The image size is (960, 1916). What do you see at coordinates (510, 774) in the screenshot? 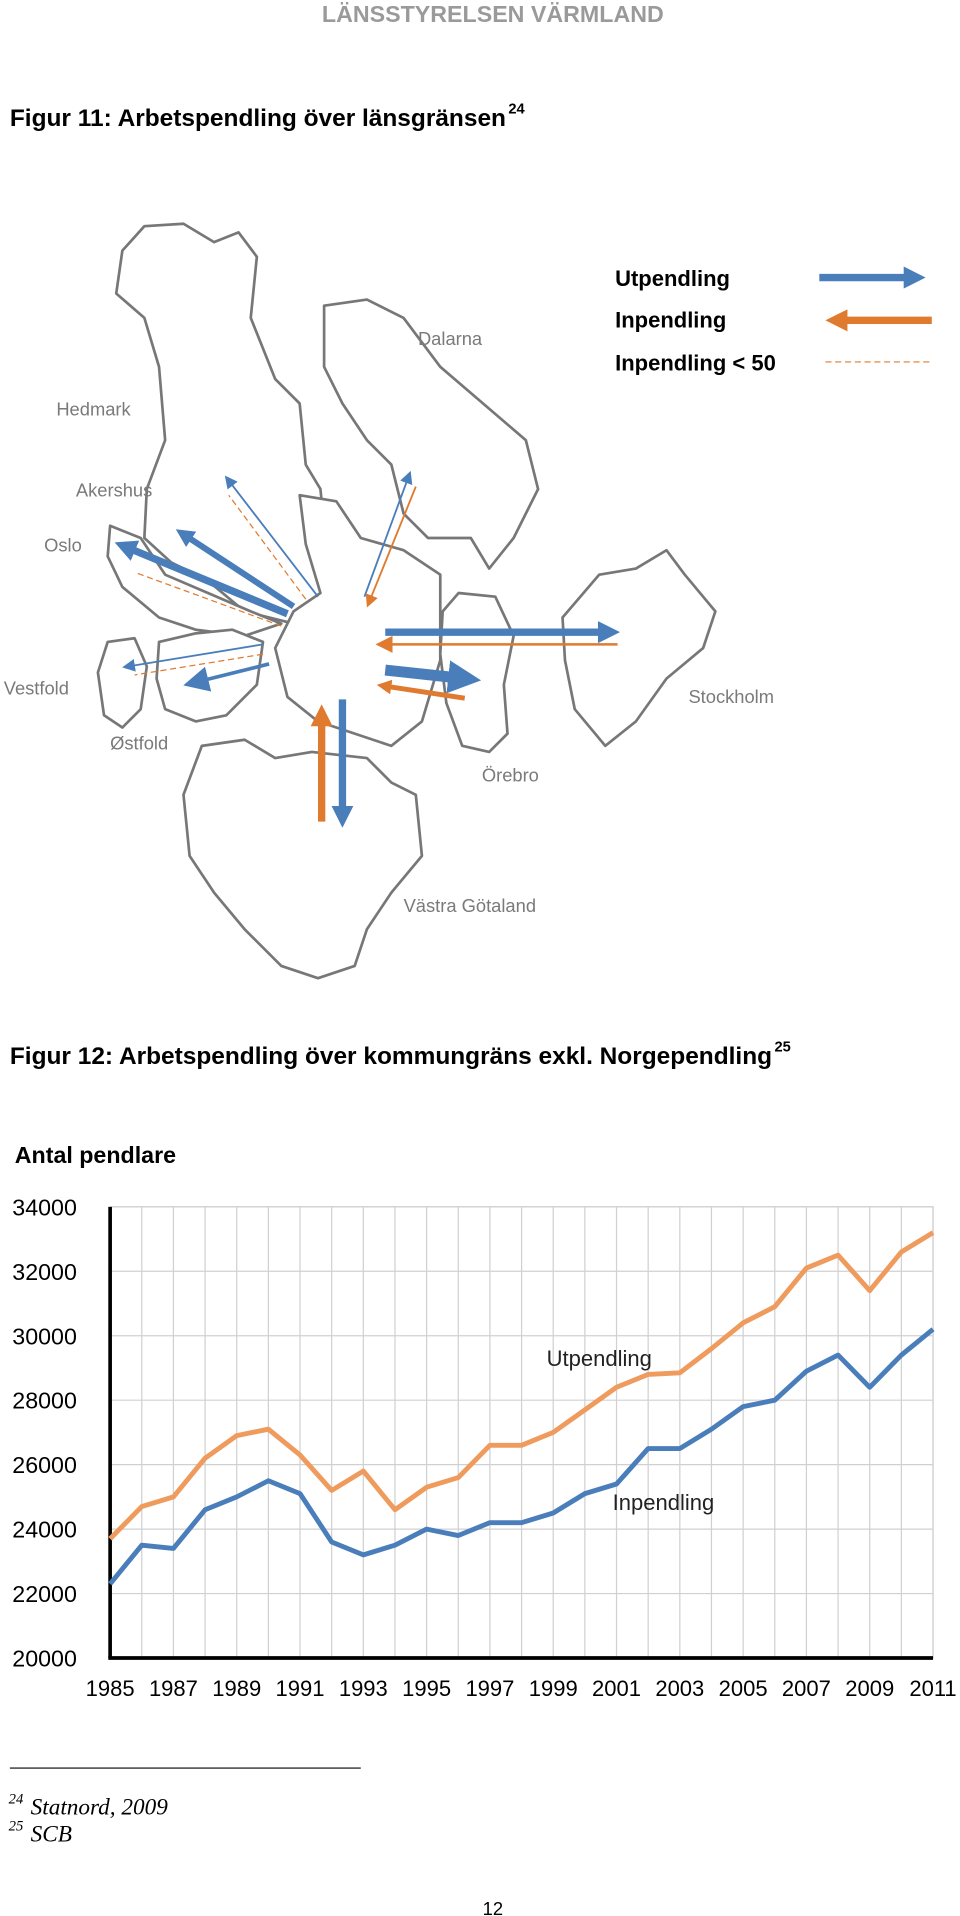
I see `region-label: Örebro` at bounding box center [510, 774].